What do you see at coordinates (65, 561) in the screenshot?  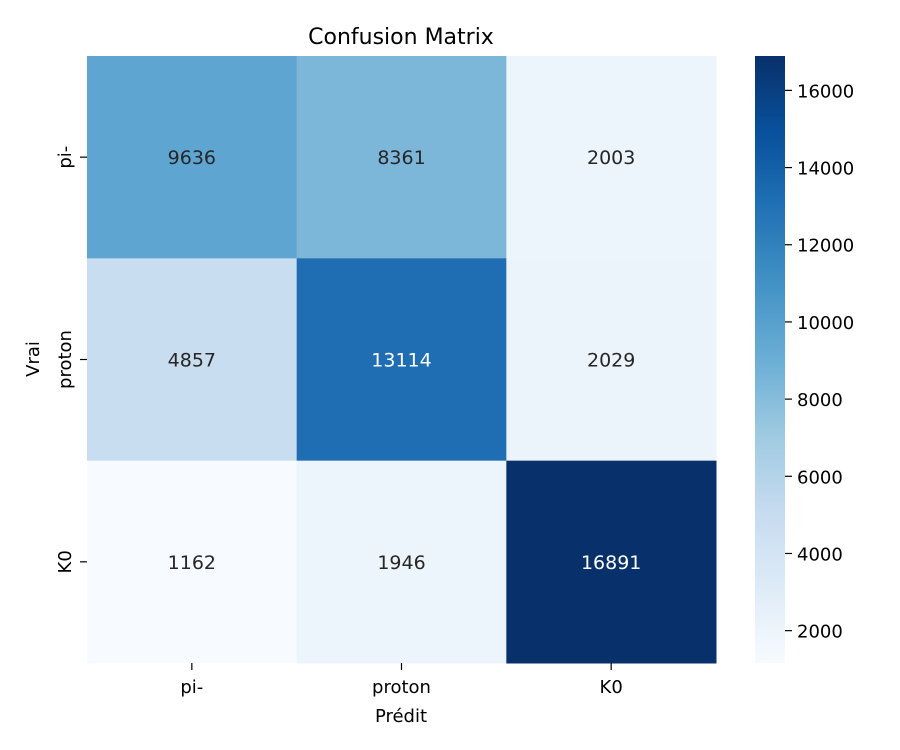 I see `y-tick-label: K0` at bounding box center [65, 561].